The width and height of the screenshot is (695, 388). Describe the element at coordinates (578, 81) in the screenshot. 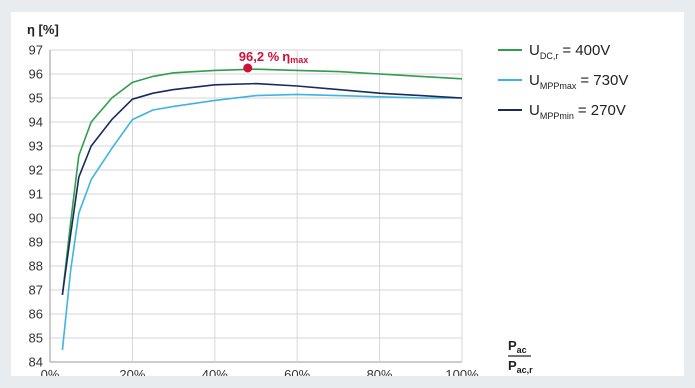

I see `legend-label: UMPPmax = 730V` at that location.